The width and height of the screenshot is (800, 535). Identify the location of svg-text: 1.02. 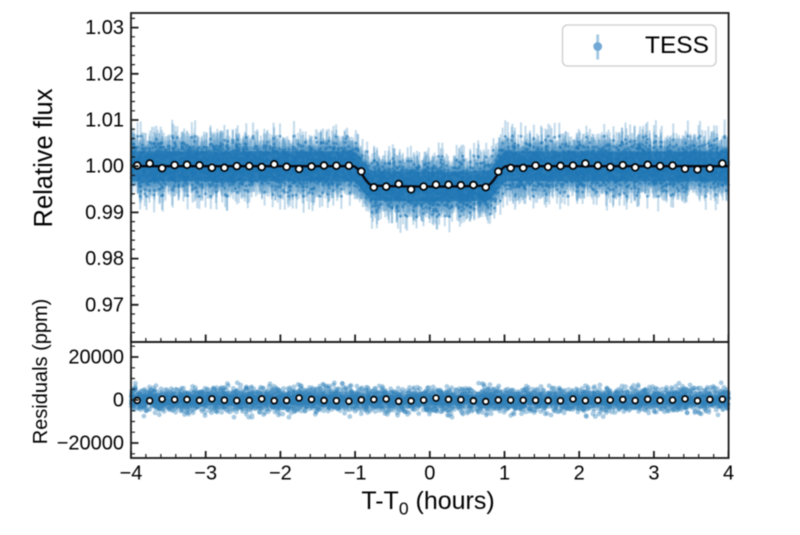
(104, 74).